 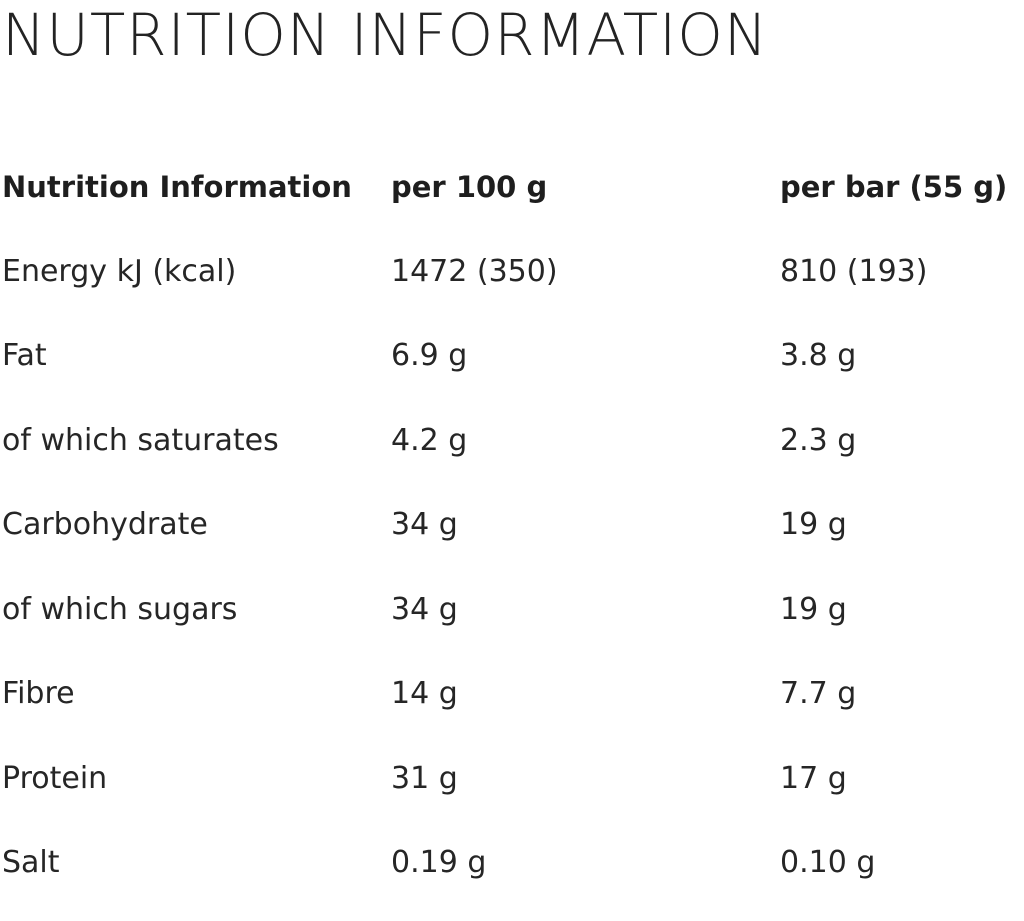 What do you see at coordinates (813, 778) in the screenshot?
I see `value-per-bar: 17 g` at bounding box center [813, 778].